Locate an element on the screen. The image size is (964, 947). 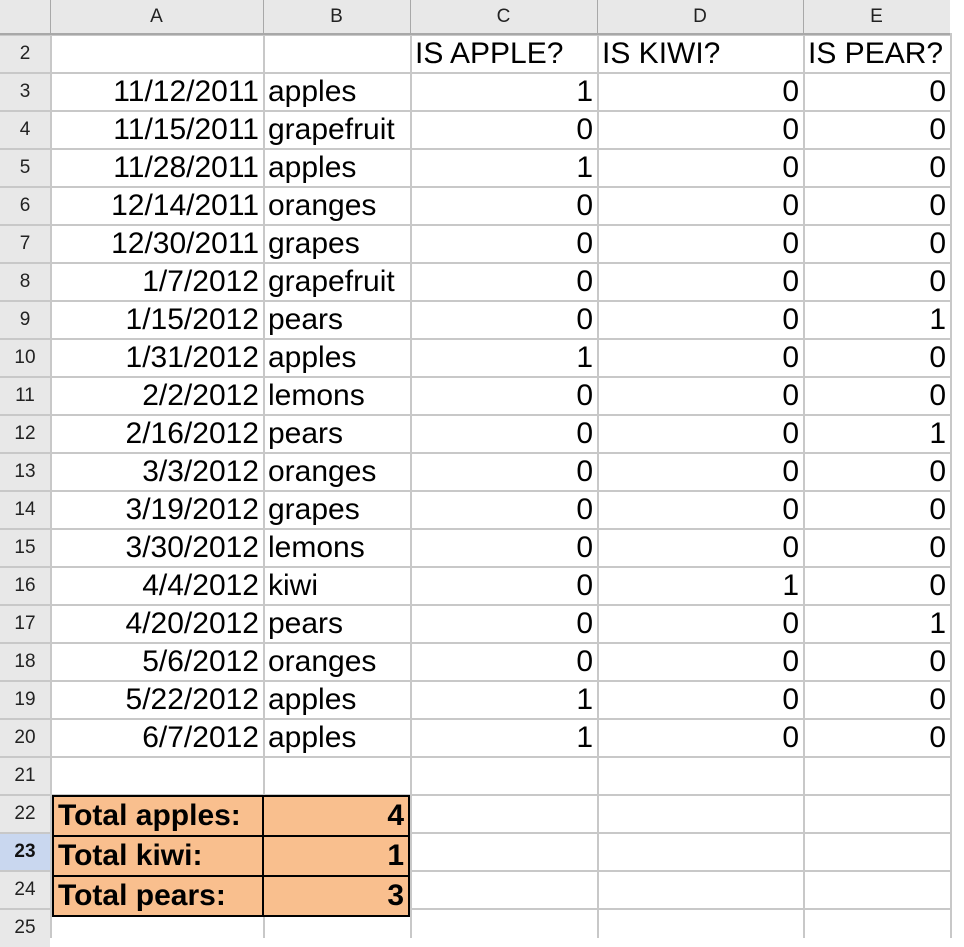
row-header-12: 12 is located at coordinates (25, 434).